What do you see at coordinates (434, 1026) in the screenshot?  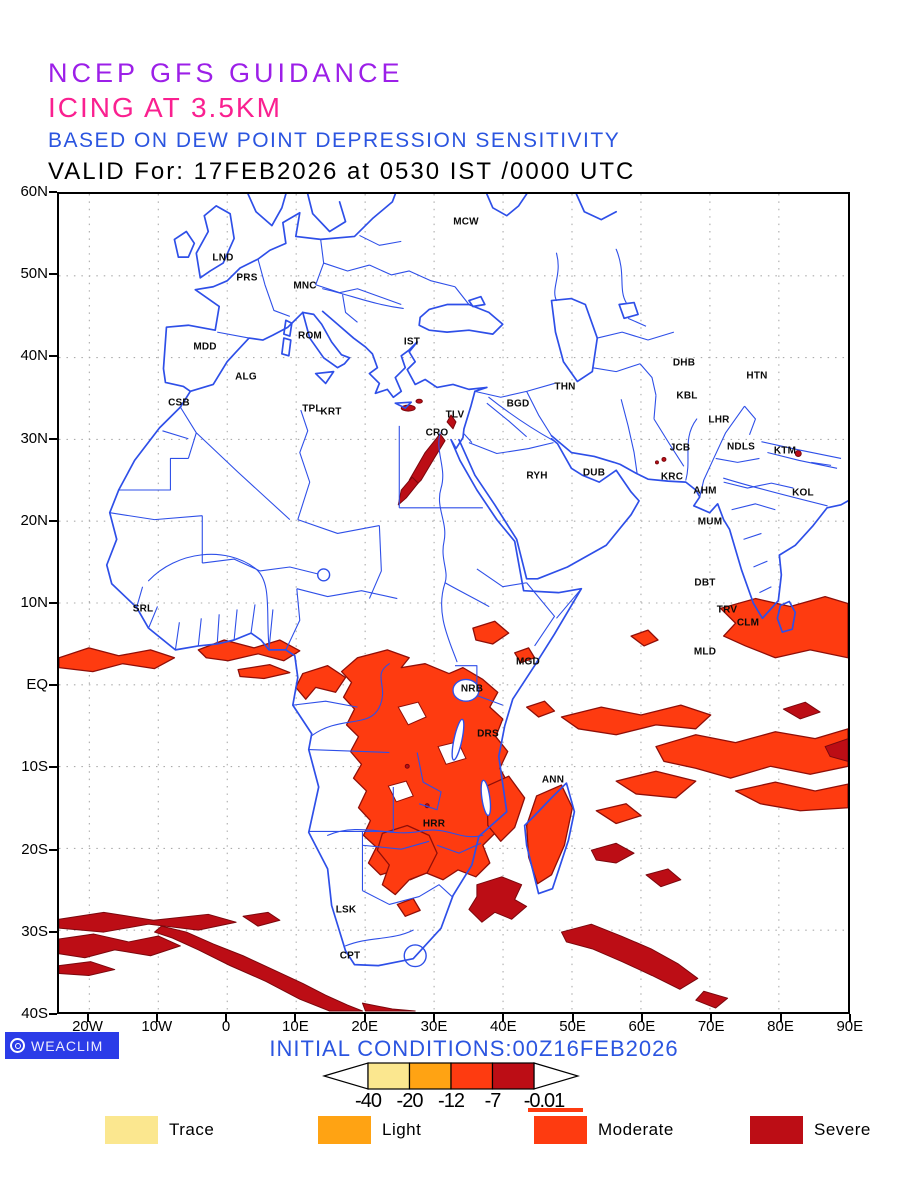 I see `x-axis-label: 30E` at bounding box center [434, 1026].